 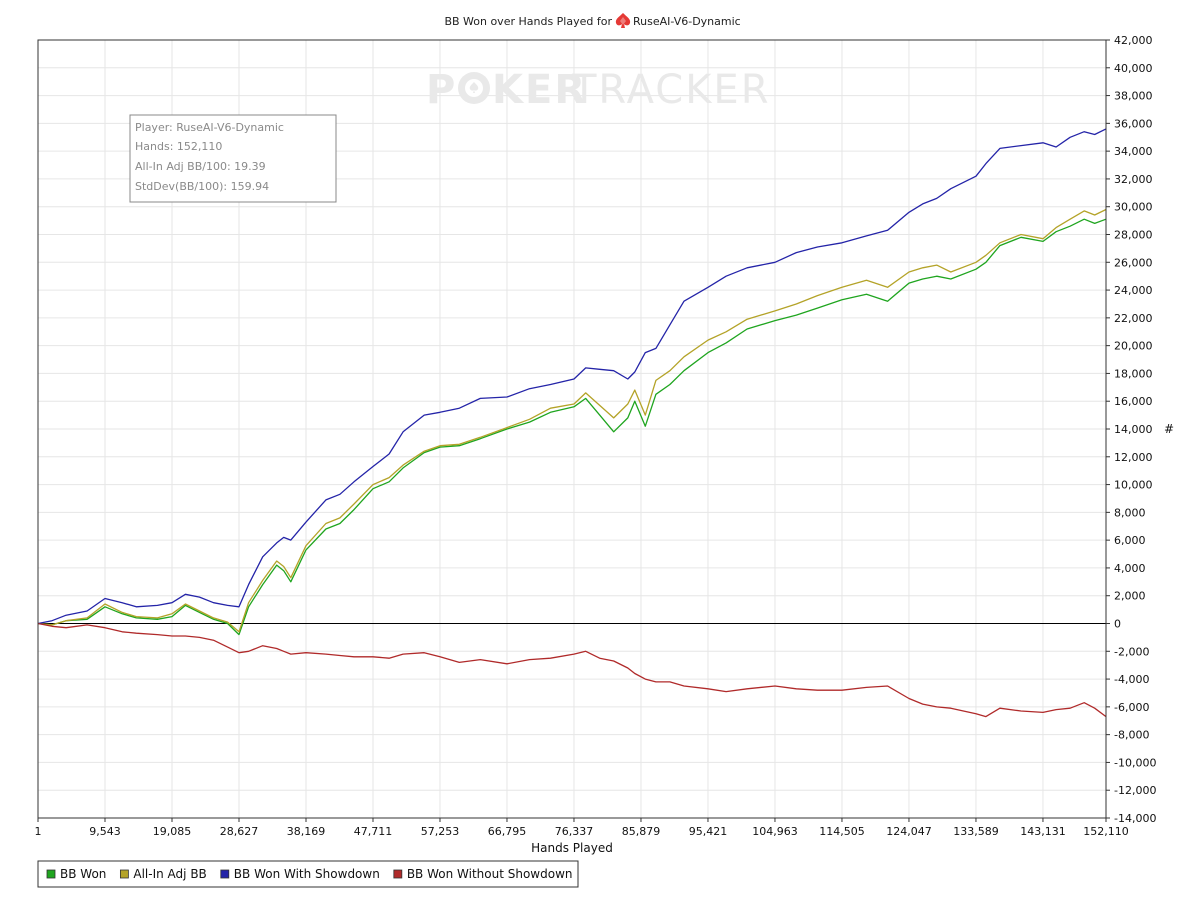 I want to click on x-tick-label: 114,505, so click(x=842, y=831).